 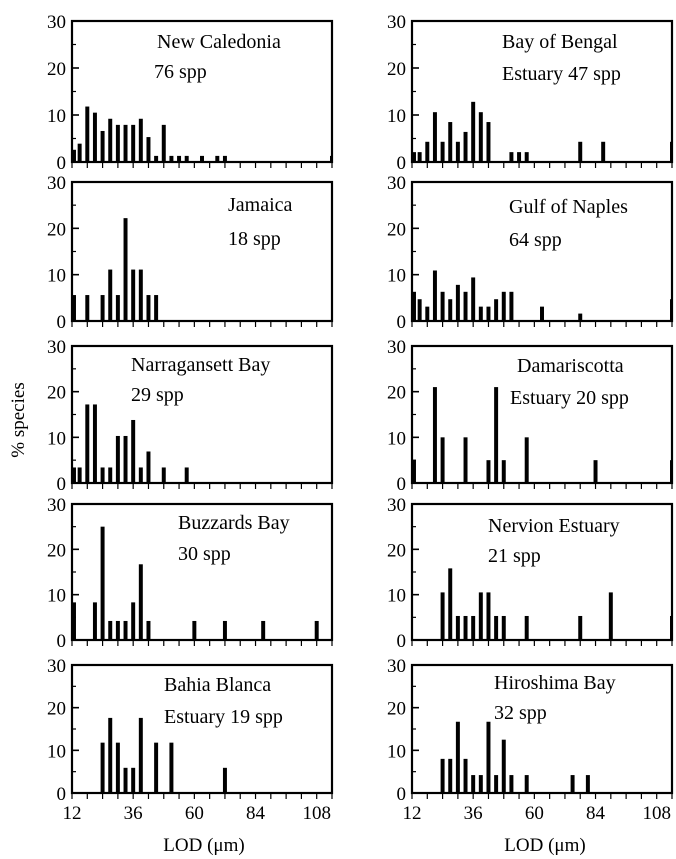 I want to click on x-tick-label: 12, so click(x=72, y=813).